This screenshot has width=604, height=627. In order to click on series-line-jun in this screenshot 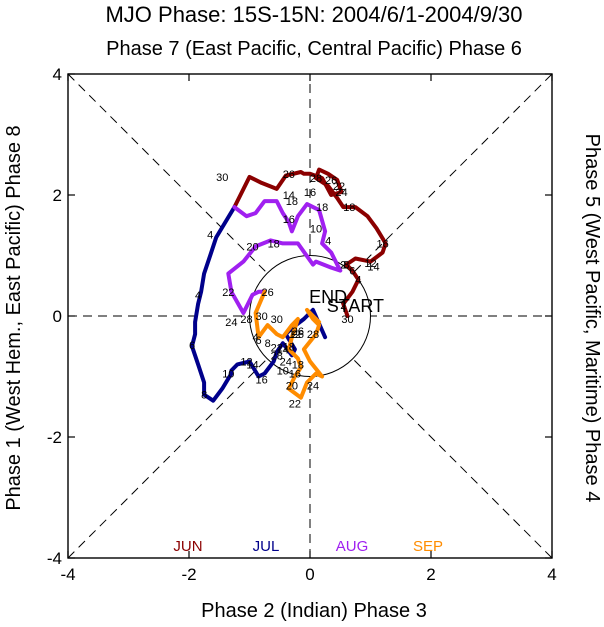, I will do `click(310, 242)`.